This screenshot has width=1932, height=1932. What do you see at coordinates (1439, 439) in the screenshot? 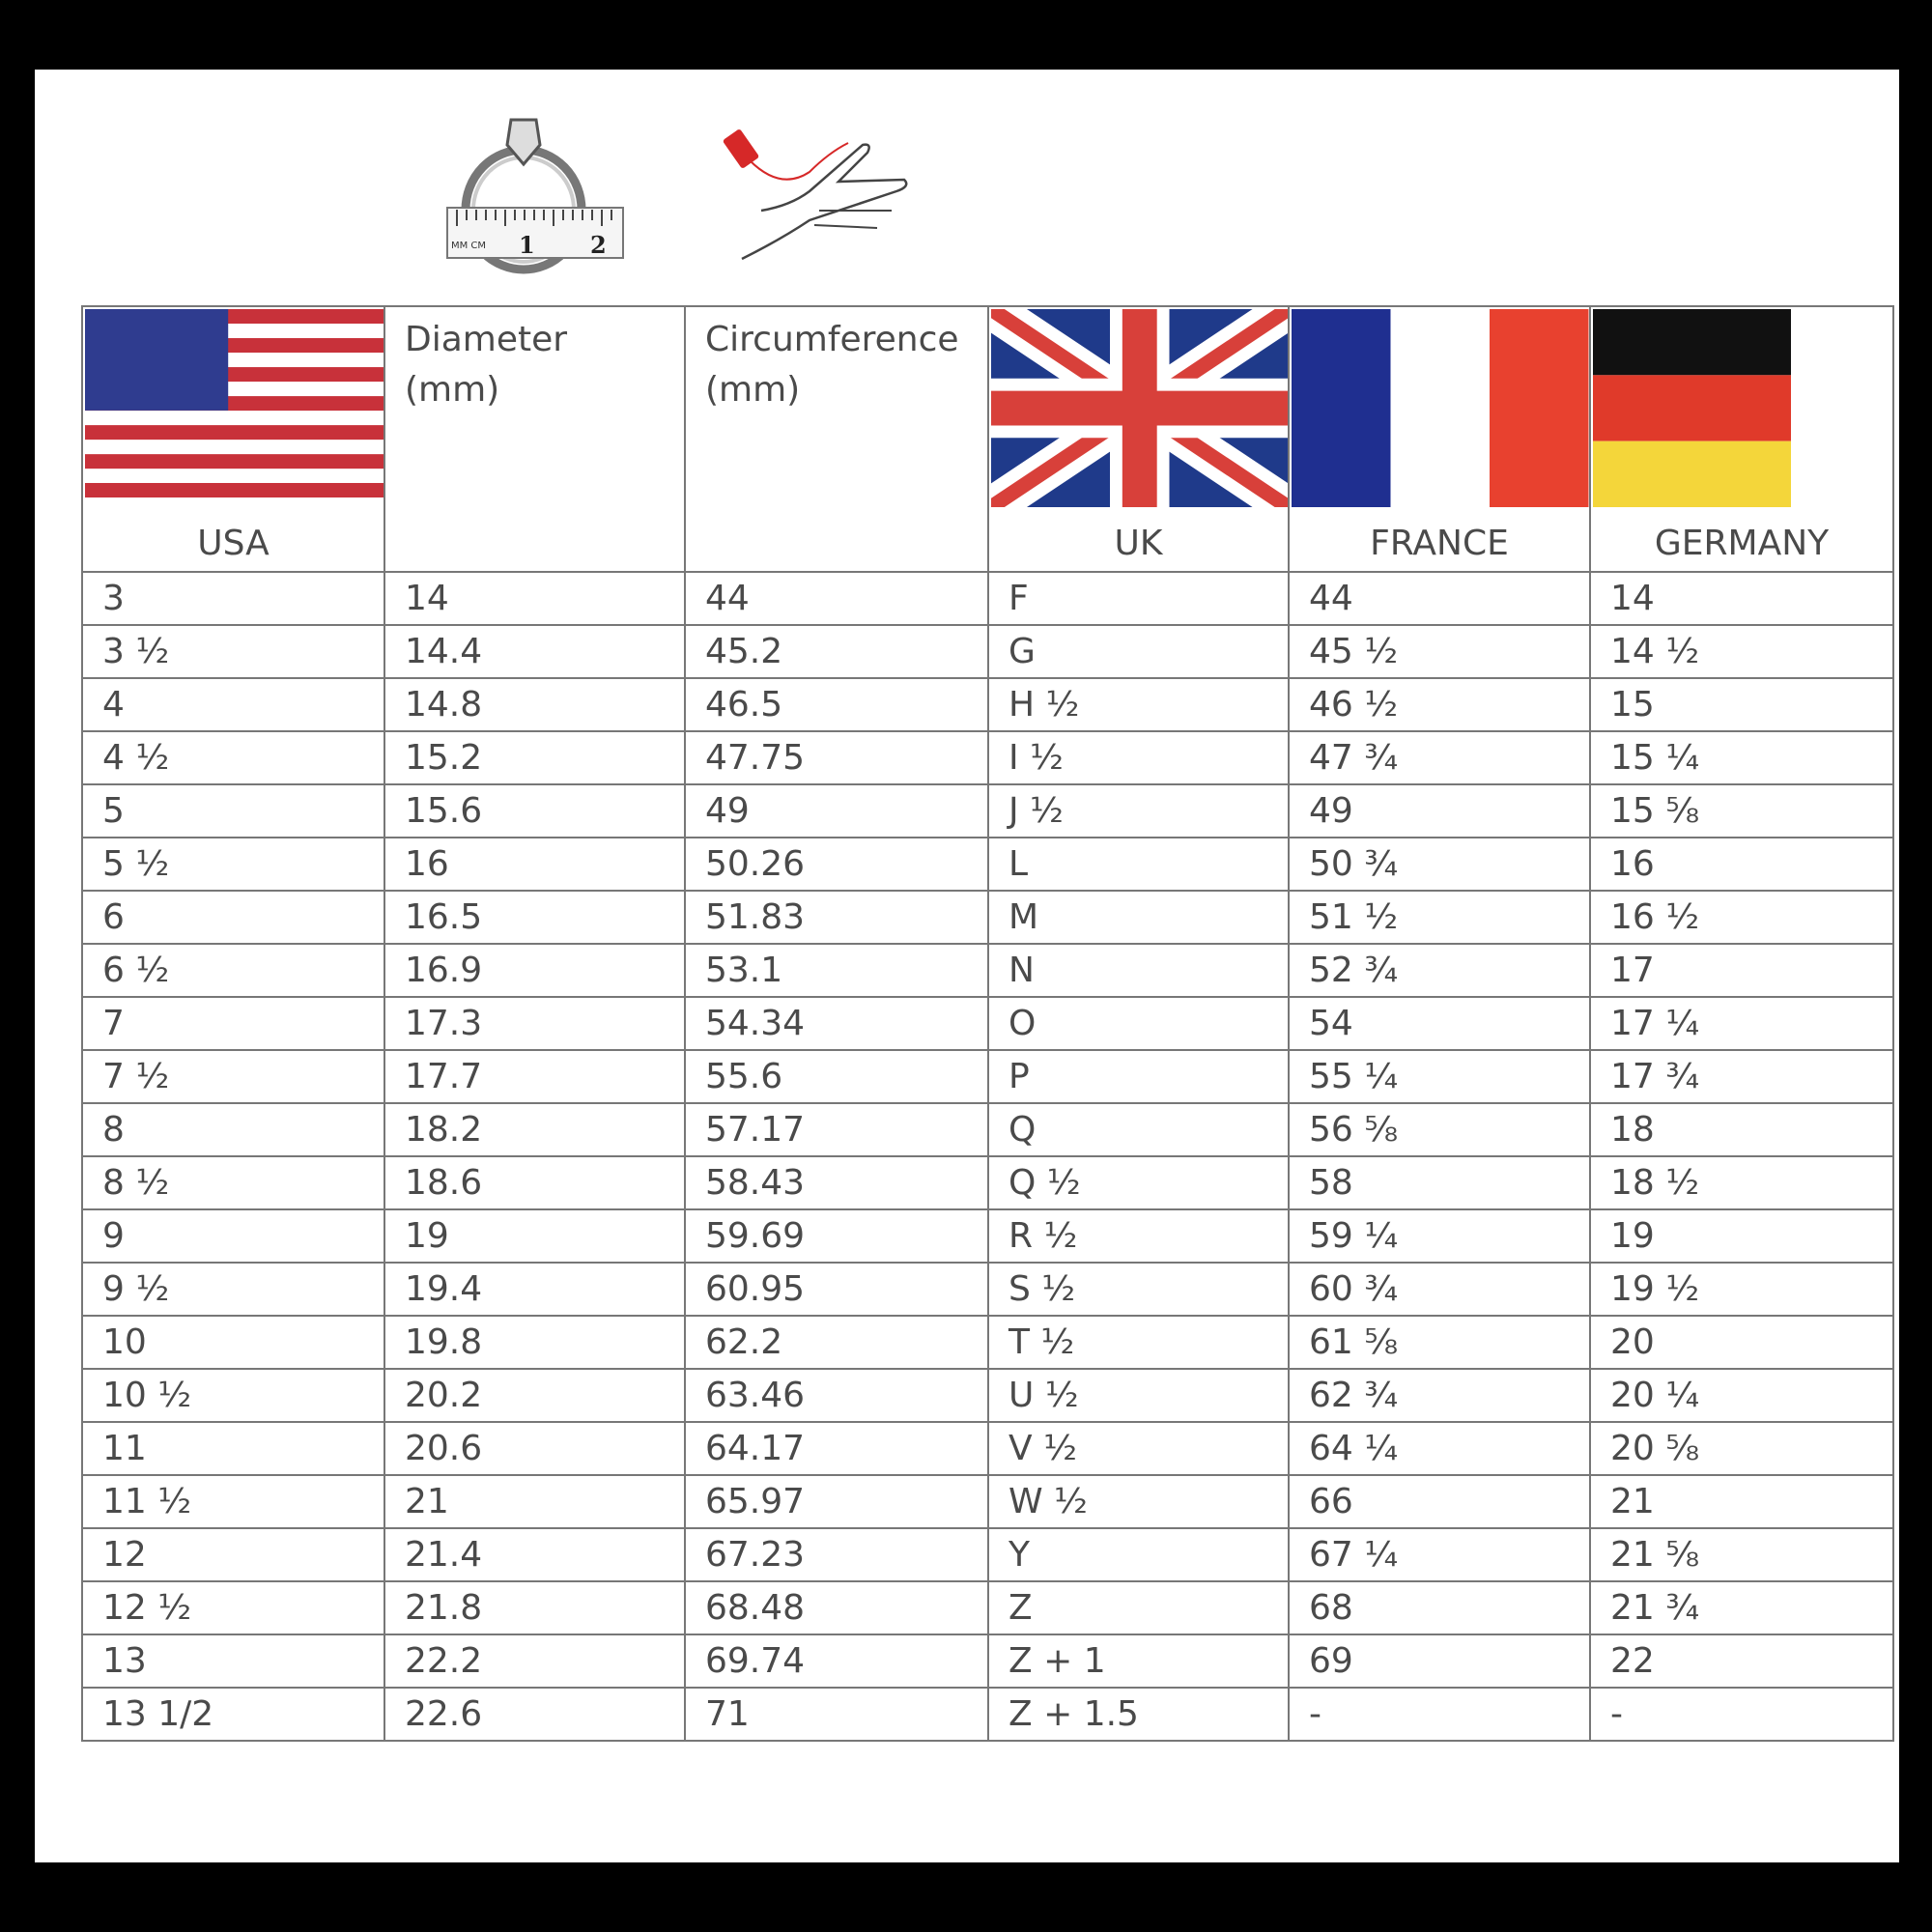
I see `header-france: FRANCE` at bounding box center [1439, 439].